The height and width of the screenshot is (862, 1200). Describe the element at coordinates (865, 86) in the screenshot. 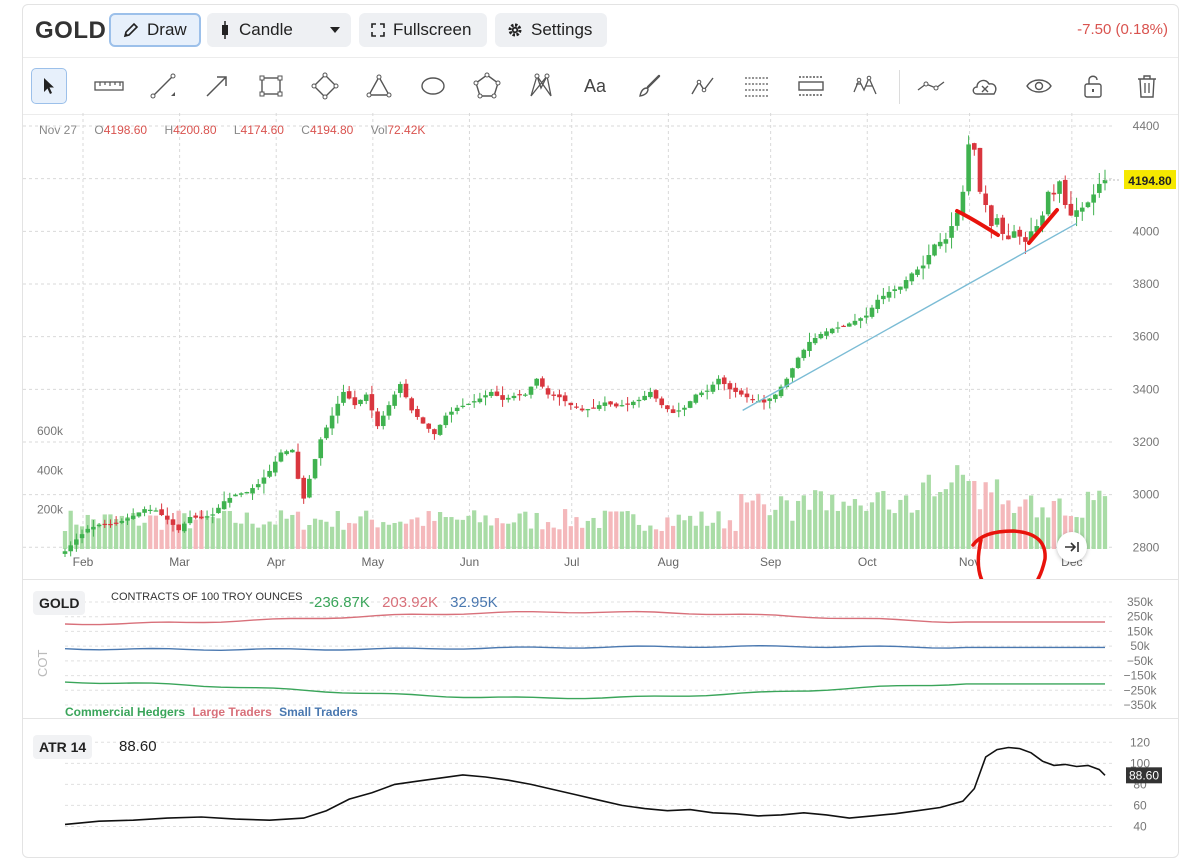

I see `elliott-tool` at that location.